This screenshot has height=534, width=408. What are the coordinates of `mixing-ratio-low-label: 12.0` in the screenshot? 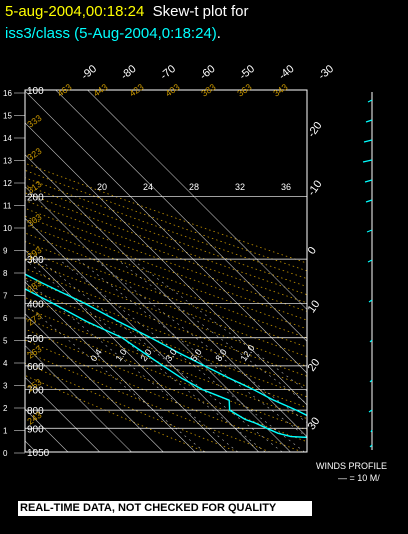 It's located at (247, 353).